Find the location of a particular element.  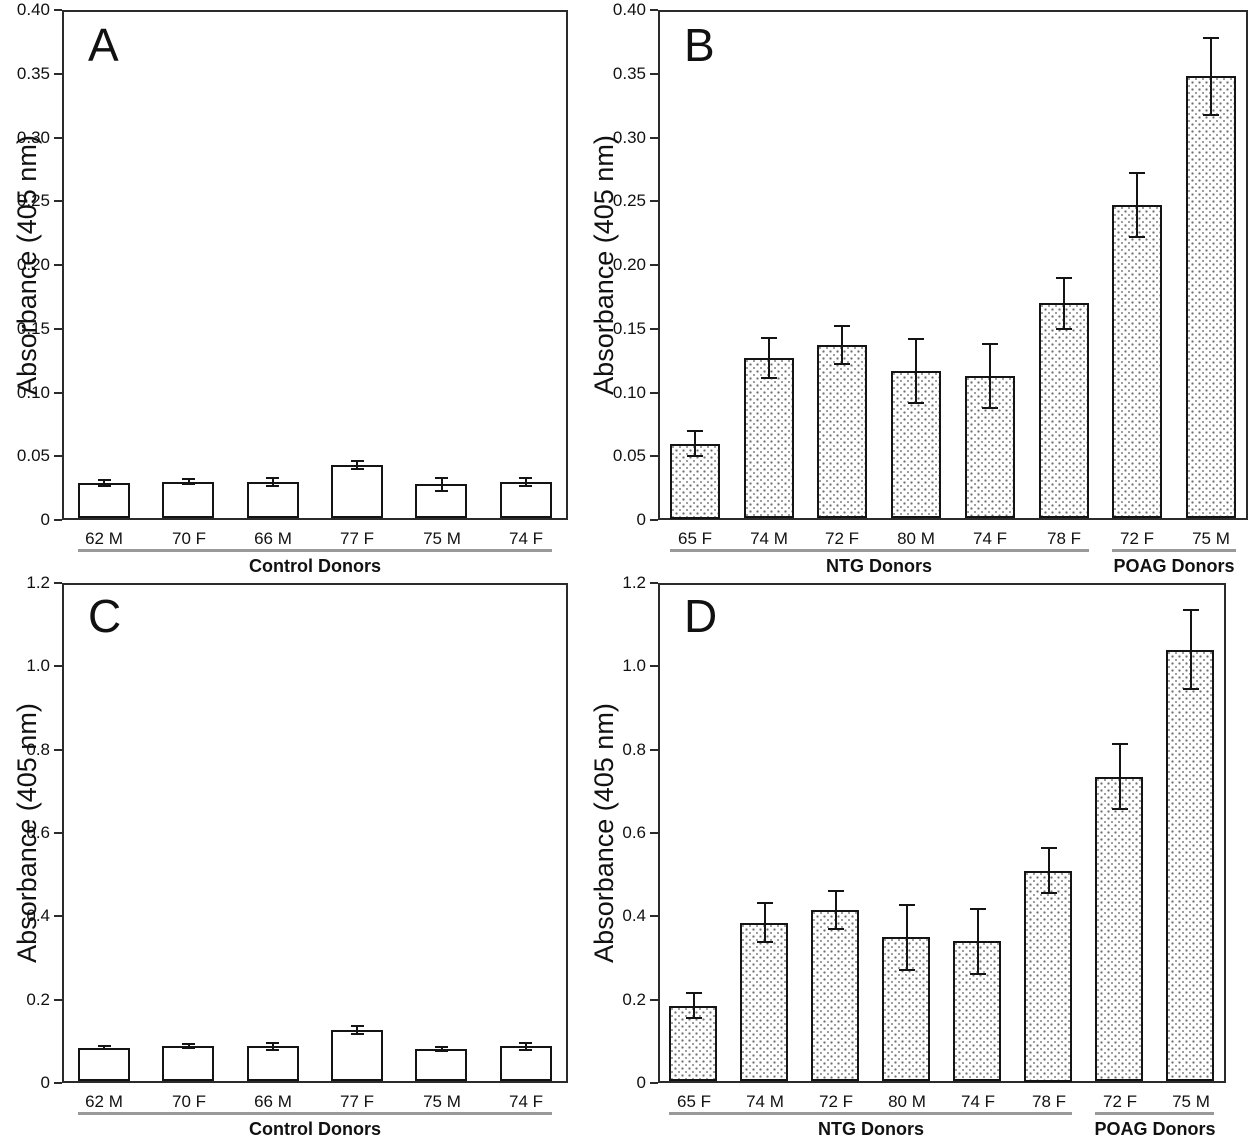

y-tick-label: 0.2 is located at coordinates (38, 999).